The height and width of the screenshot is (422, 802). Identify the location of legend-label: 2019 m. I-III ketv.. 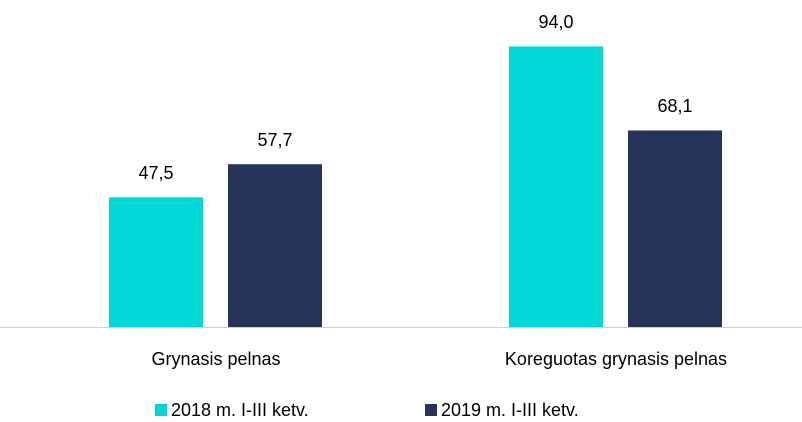
(510, 410).